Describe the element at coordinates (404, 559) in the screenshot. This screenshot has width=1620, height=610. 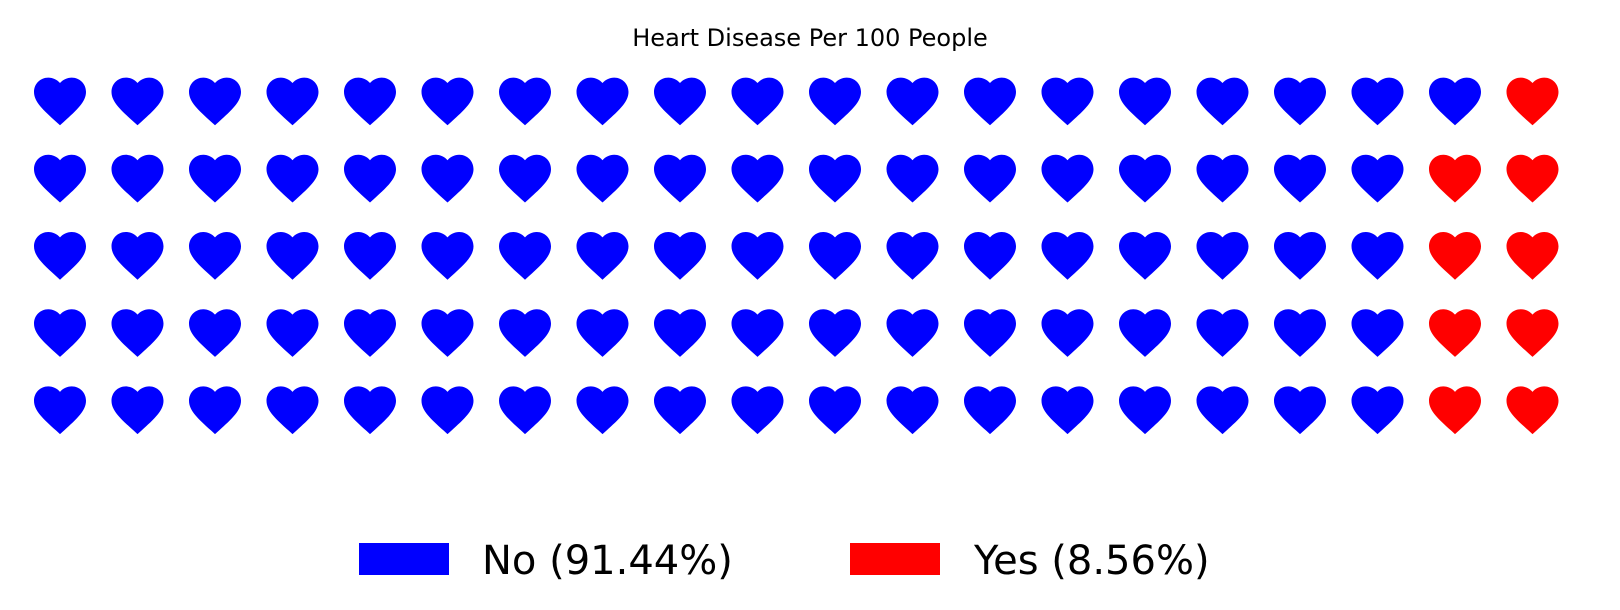
I see `legend-swatch-no` at that location.